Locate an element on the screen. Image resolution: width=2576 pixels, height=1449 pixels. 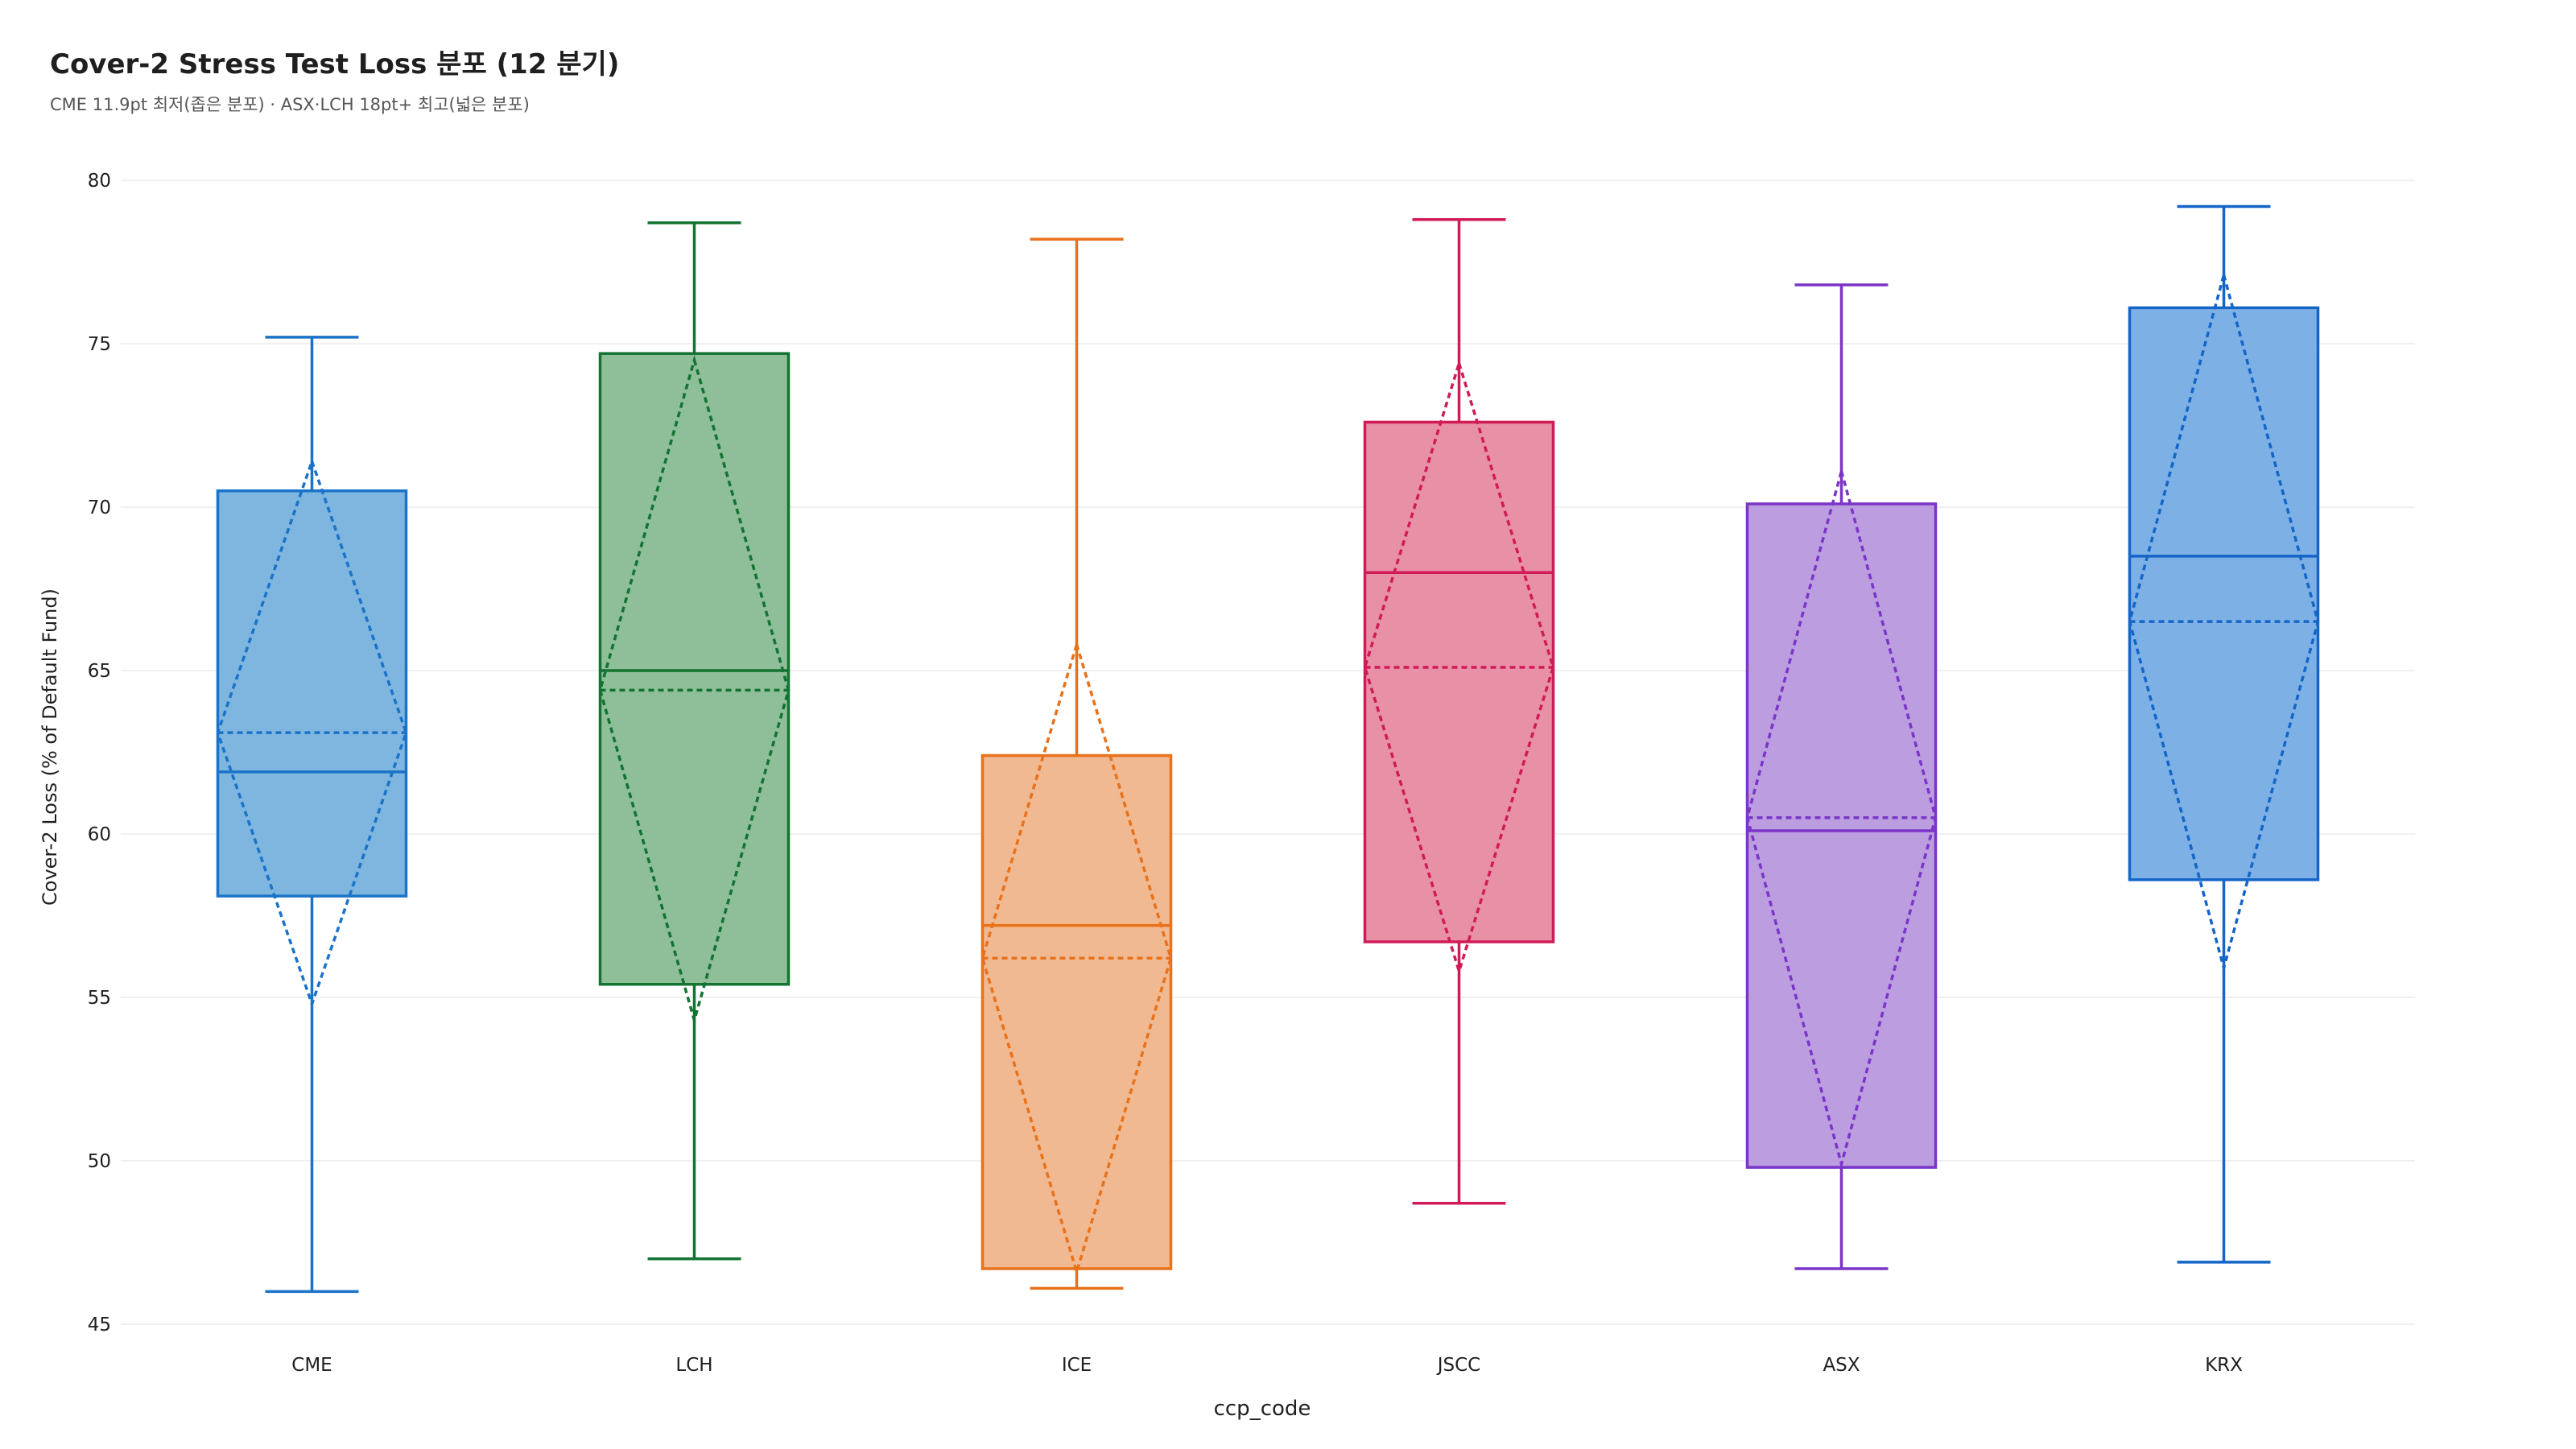
box-asx is located at coordinates (1841, 776).